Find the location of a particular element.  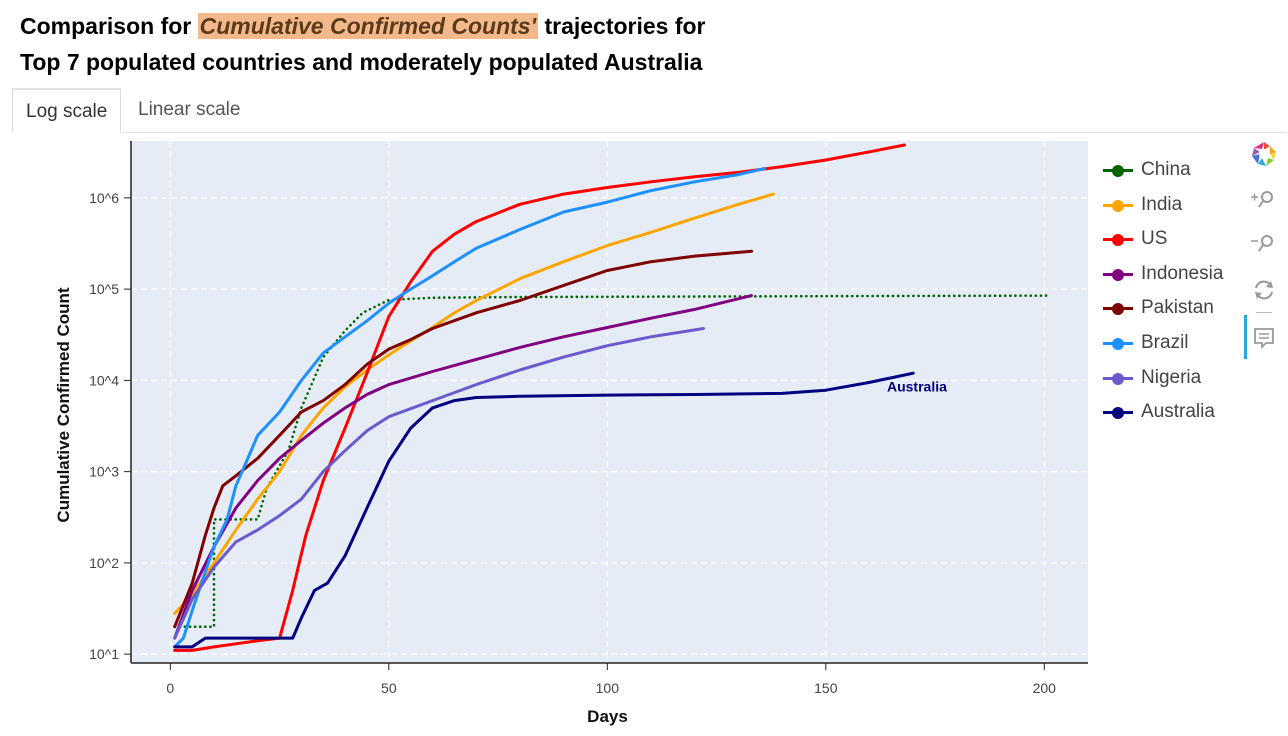

y-tick-label: 10^1 is located at coordinates (104, 654).